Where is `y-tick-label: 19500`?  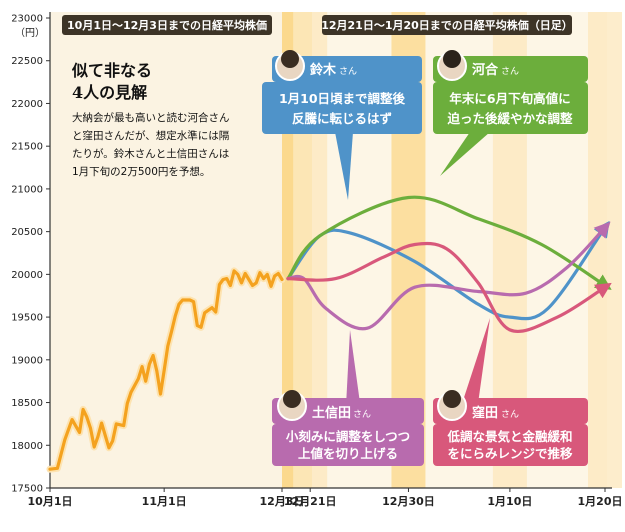
y-tick-label: 19500 is located at coordinates (27, 318).